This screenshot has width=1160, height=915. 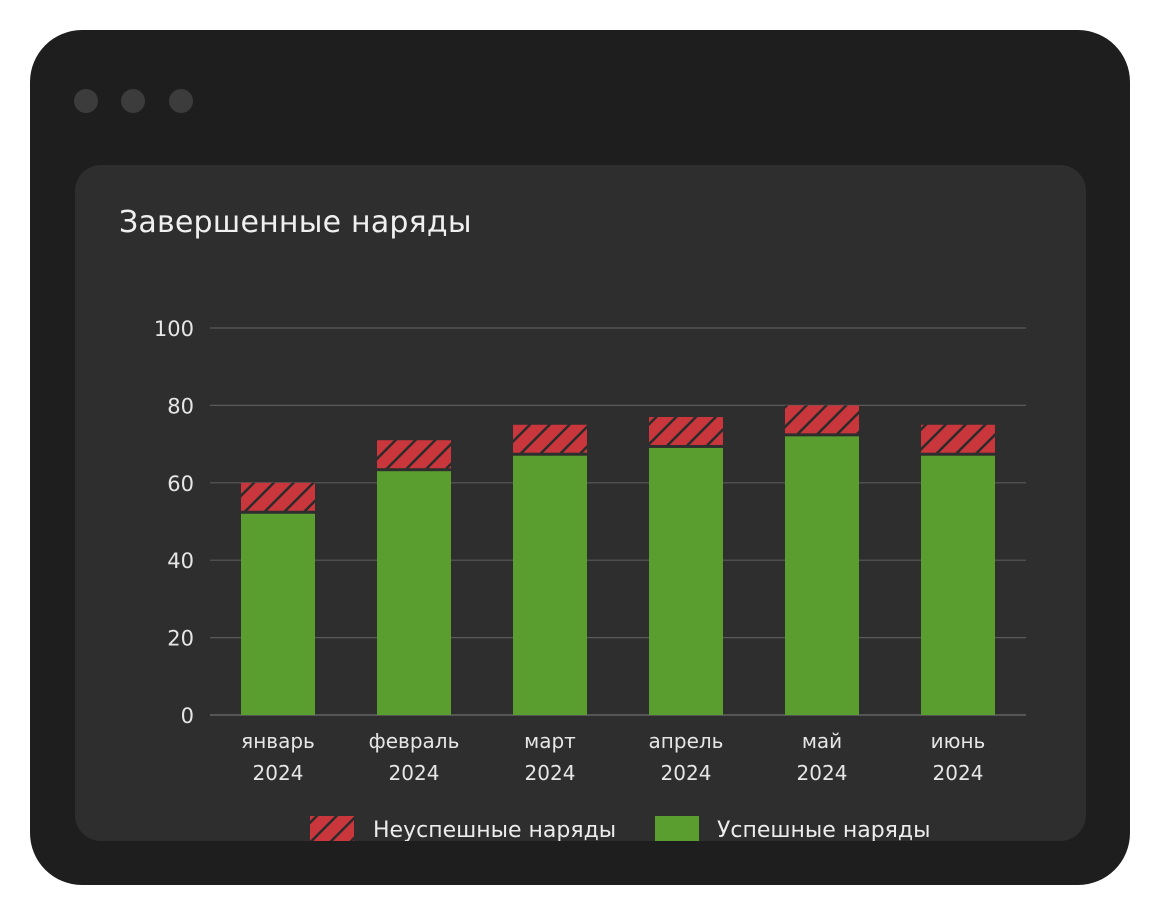 I want to click on legend-label: Успешные наряды, so click(x=823, y=829).